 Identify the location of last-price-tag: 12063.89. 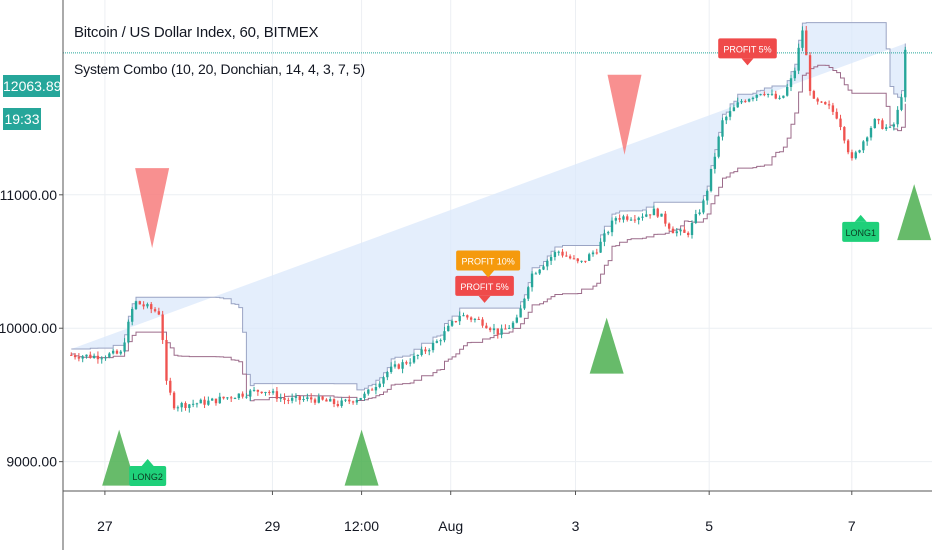
(32, 86).